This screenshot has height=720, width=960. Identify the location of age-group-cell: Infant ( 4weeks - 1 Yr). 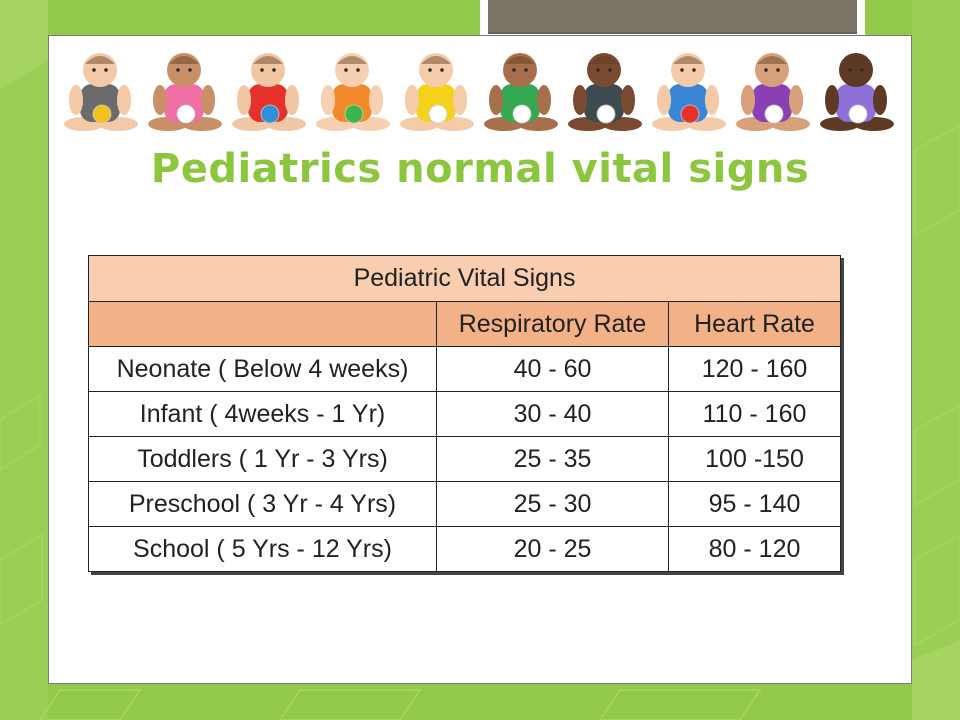
(262, 414).